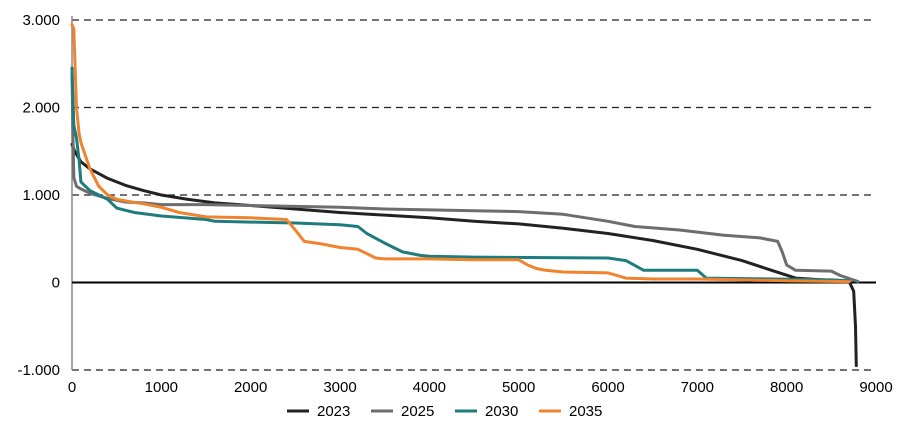 The width and height of the screenshot is (898, 431). I want to click on x-tick-label-6000: 6000, so click(607, 387).